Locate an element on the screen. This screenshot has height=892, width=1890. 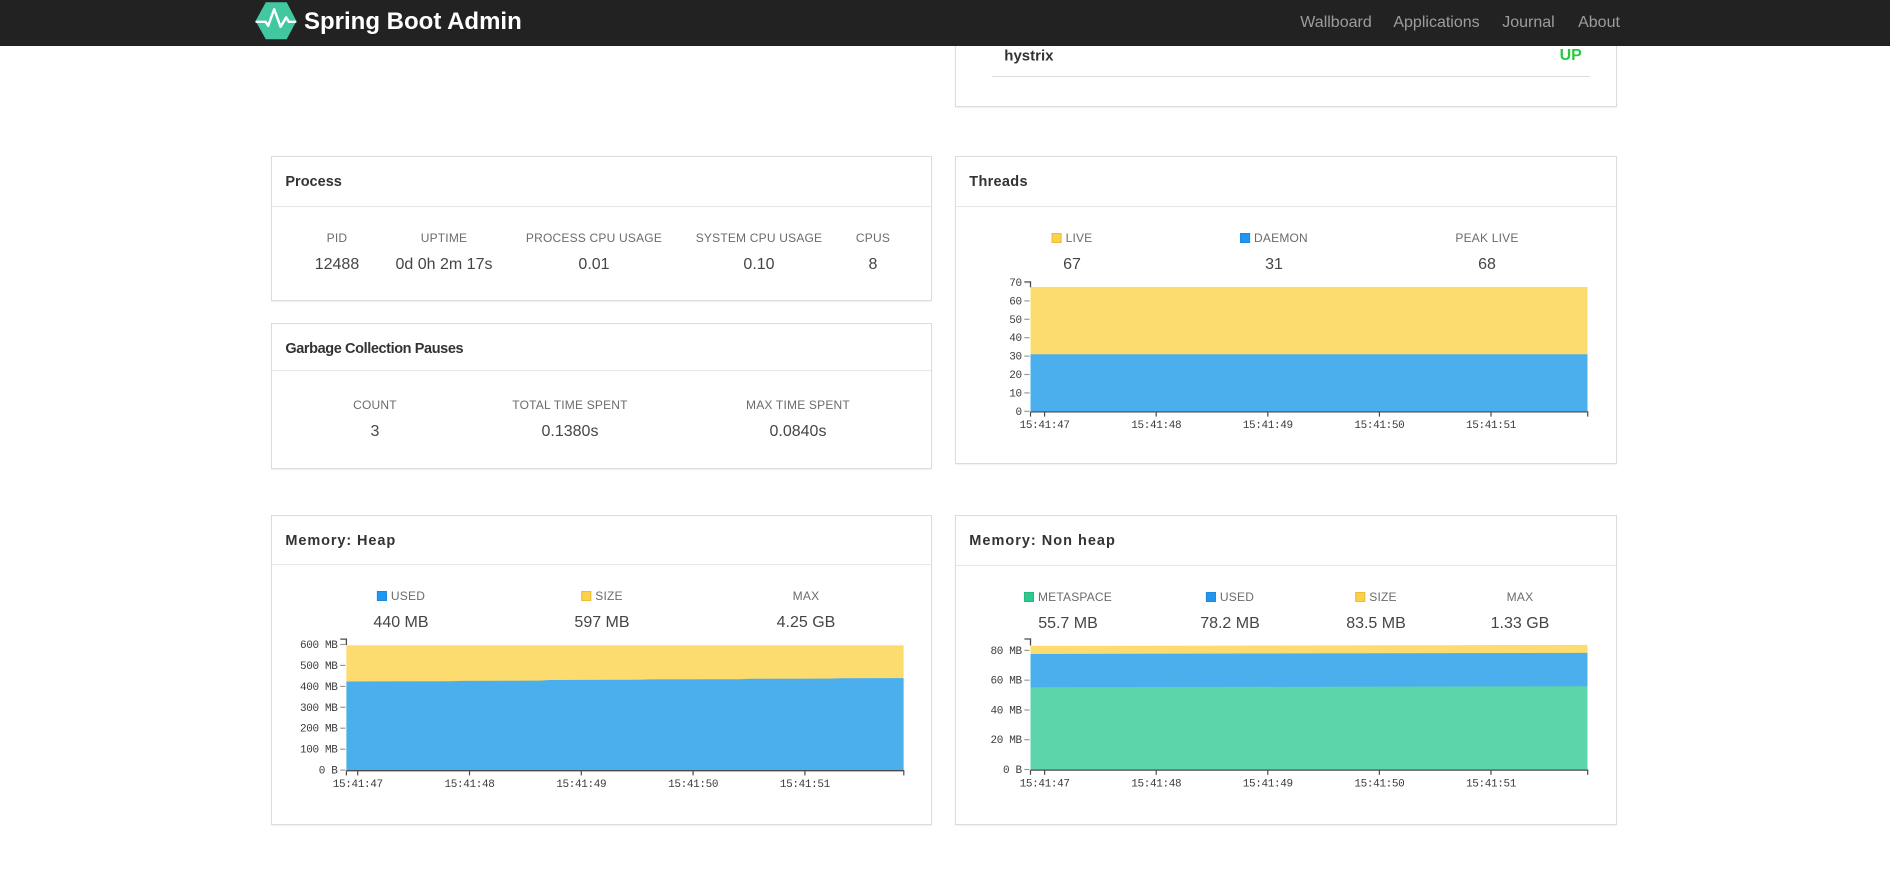
svg-text: 20 is located at coordinates (1015, 376).